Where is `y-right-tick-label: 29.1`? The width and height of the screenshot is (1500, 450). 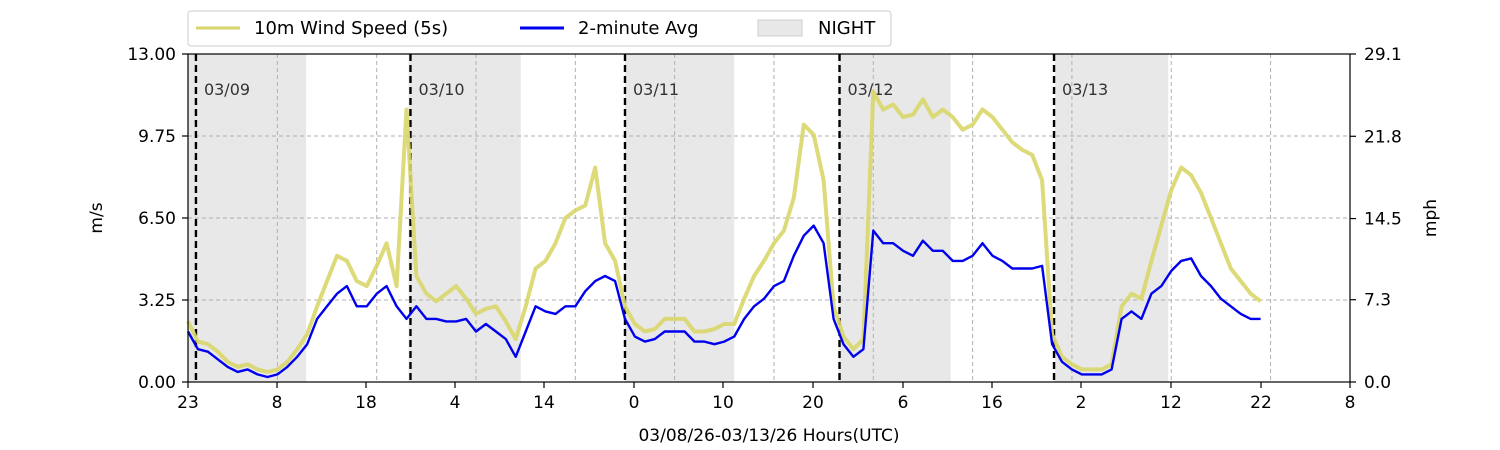 y-right-tick-label: 29.1 is located at coordinates (1383, 55).